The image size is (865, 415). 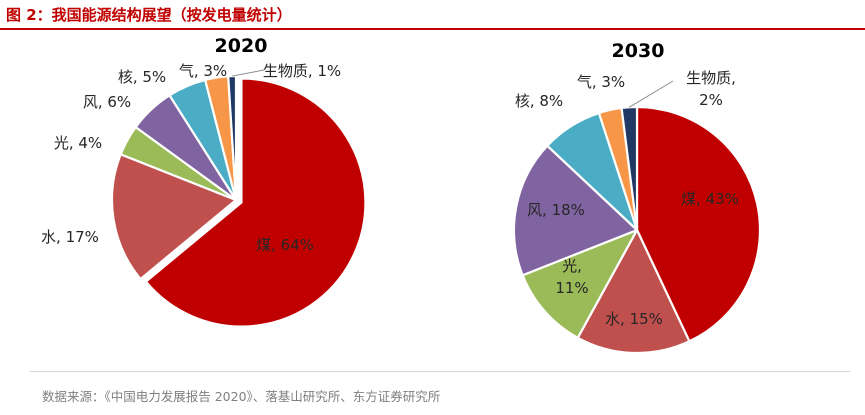 I want to click on slice-label: 生物质, 1%, so click(x=302, y=71).